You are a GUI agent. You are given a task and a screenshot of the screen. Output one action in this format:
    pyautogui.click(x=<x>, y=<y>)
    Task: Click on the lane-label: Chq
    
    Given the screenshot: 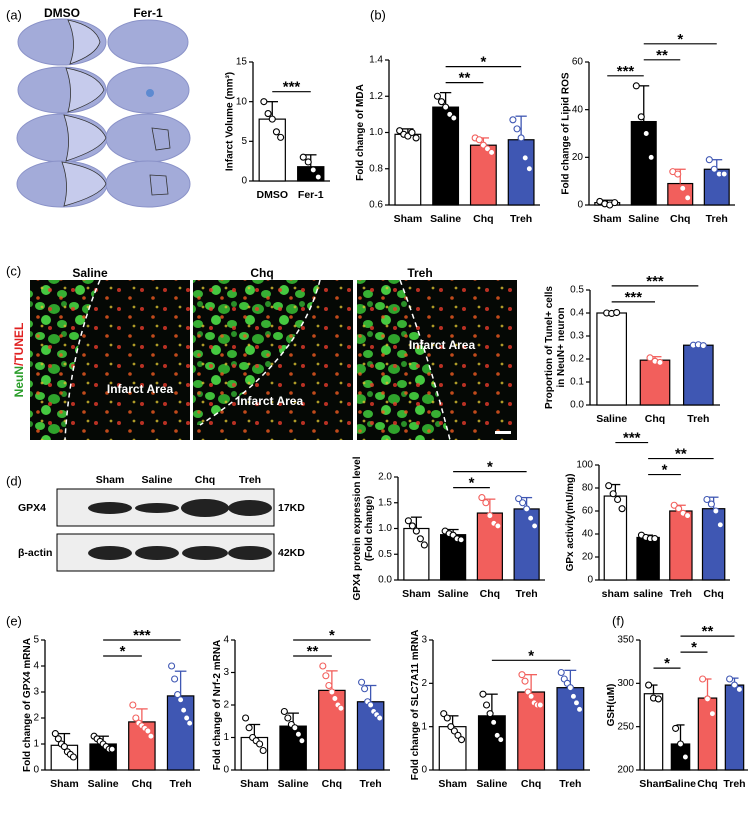 What is the action you would take?
    pyautogui.click(x=205, y=480)
    